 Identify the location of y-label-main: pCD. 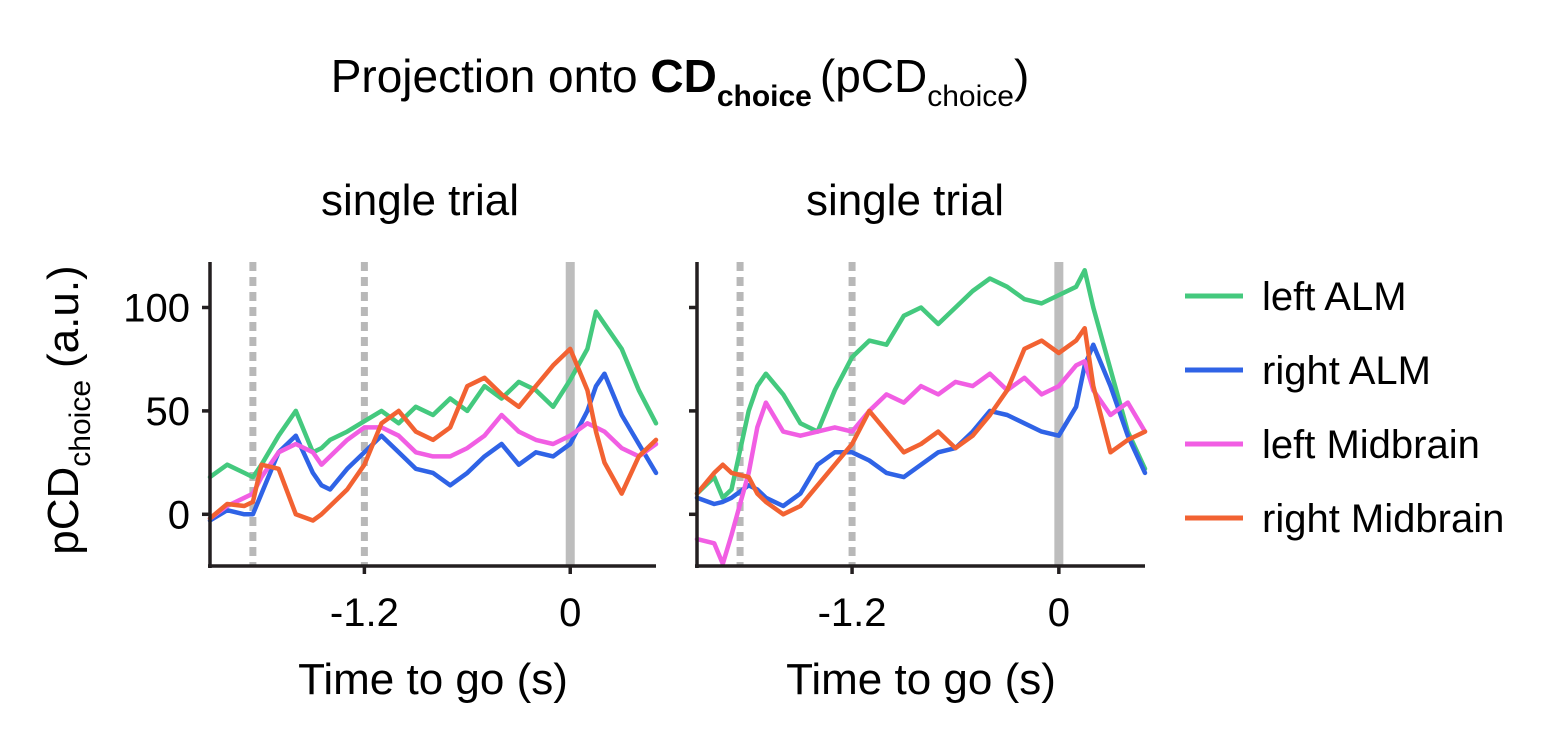
(63, 511).